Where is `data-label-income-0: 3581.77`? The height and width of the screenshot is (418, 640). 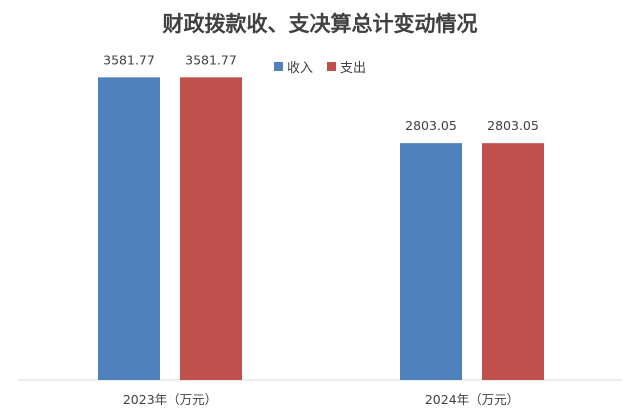
data-label-income-0: 3581.77 is located at coordinates (129, 59).